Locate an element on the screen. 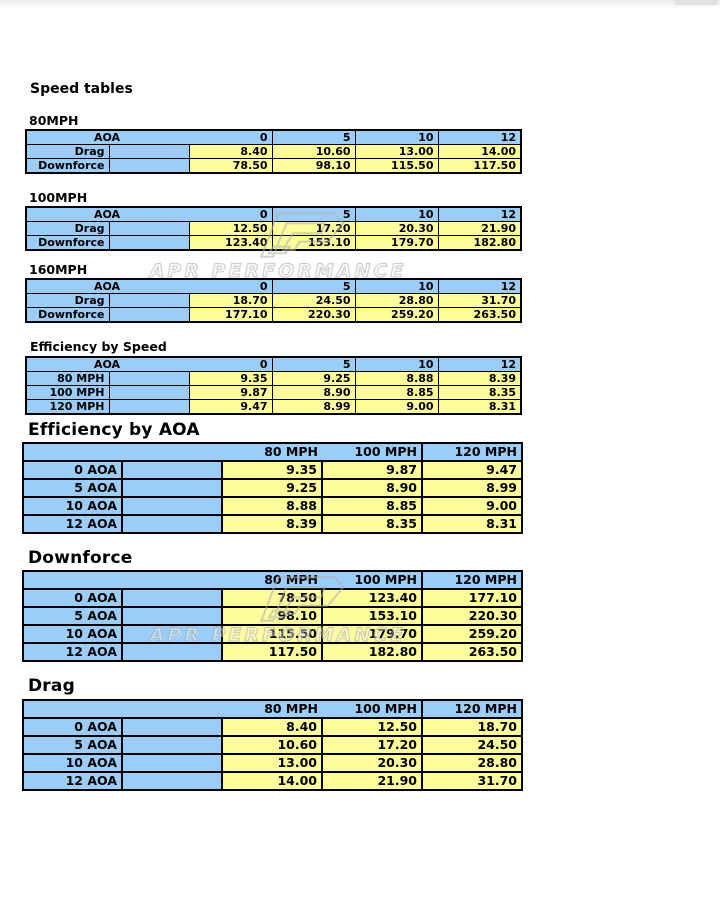 This screenshot has height=922, width=720. table-row: 5 AOA 98.10 153.10 220.30 is located at coordinates (272, 615).